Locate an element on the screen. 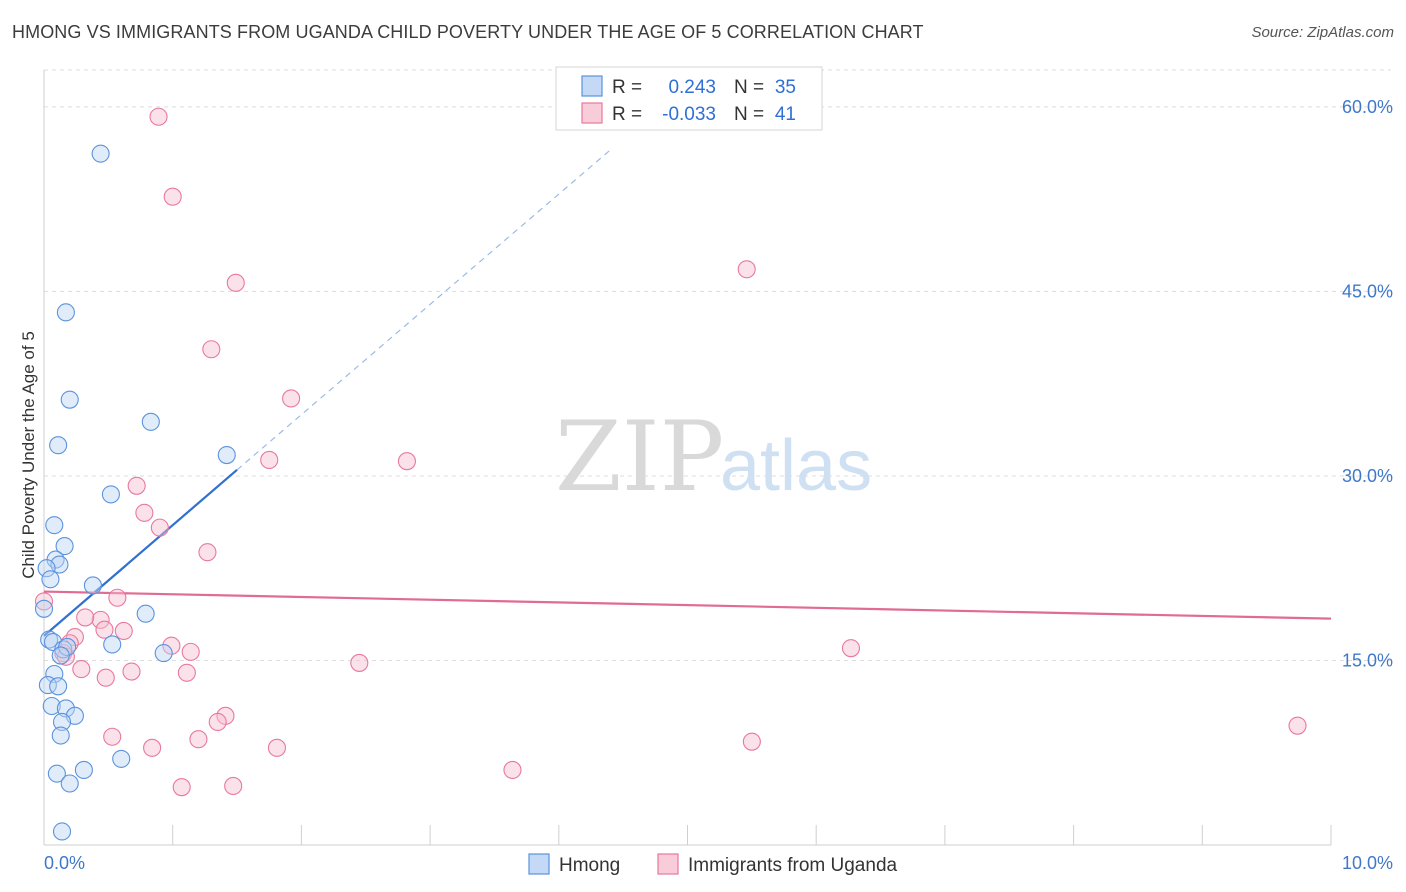 The height and width of the screenshot is (892, 1406). x-tick-labels: 0.0% 10.0% is located at coordinates (718, 863).